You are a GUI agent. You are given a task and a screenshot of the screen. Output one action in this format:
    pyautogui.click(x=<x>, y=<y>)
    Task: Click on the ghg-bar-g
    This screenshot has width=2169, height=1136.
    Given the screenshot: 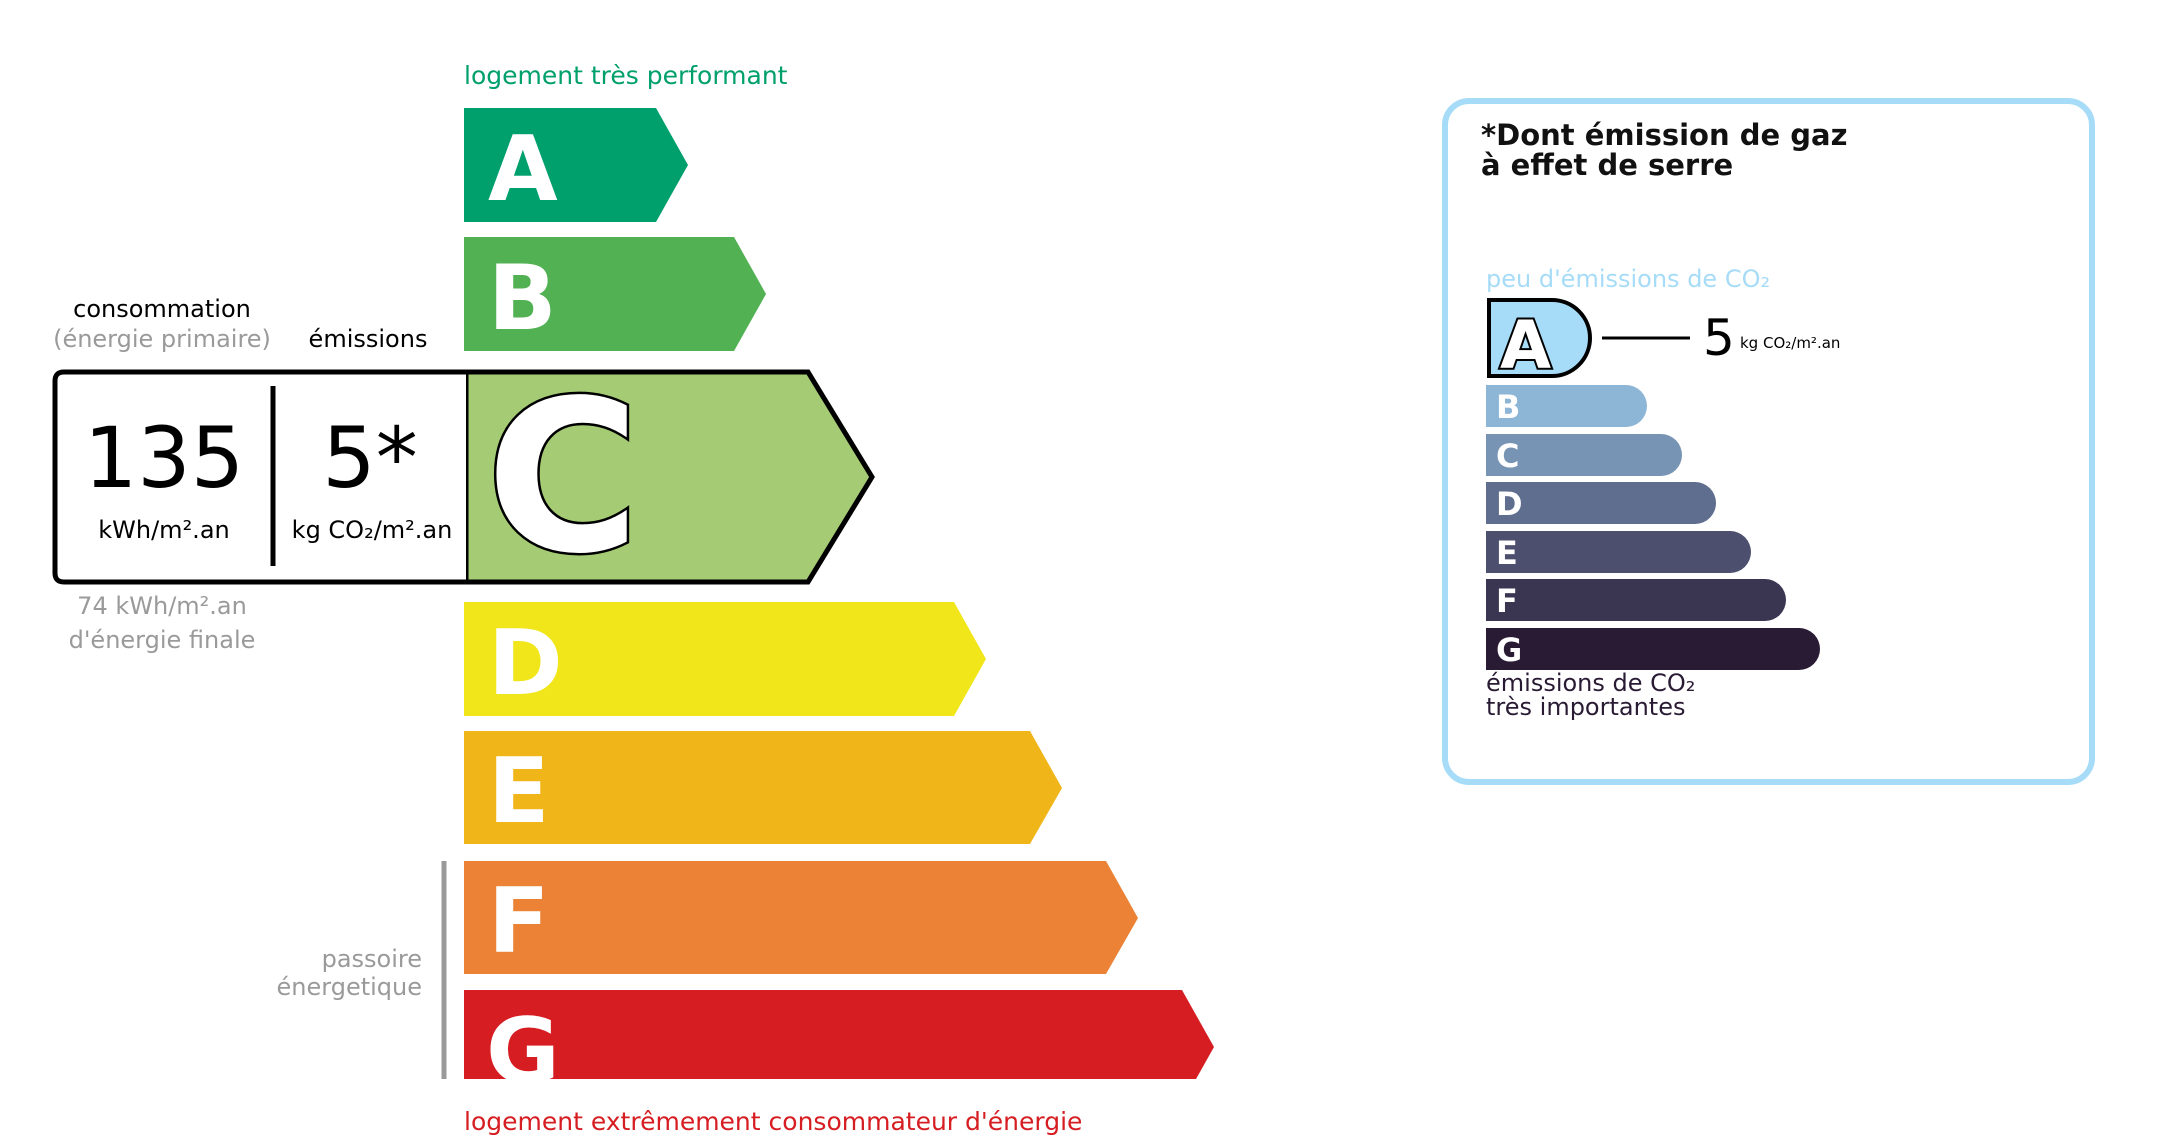 What is the action you would take?
    pyautogui.click(x=1653, y=649)
    